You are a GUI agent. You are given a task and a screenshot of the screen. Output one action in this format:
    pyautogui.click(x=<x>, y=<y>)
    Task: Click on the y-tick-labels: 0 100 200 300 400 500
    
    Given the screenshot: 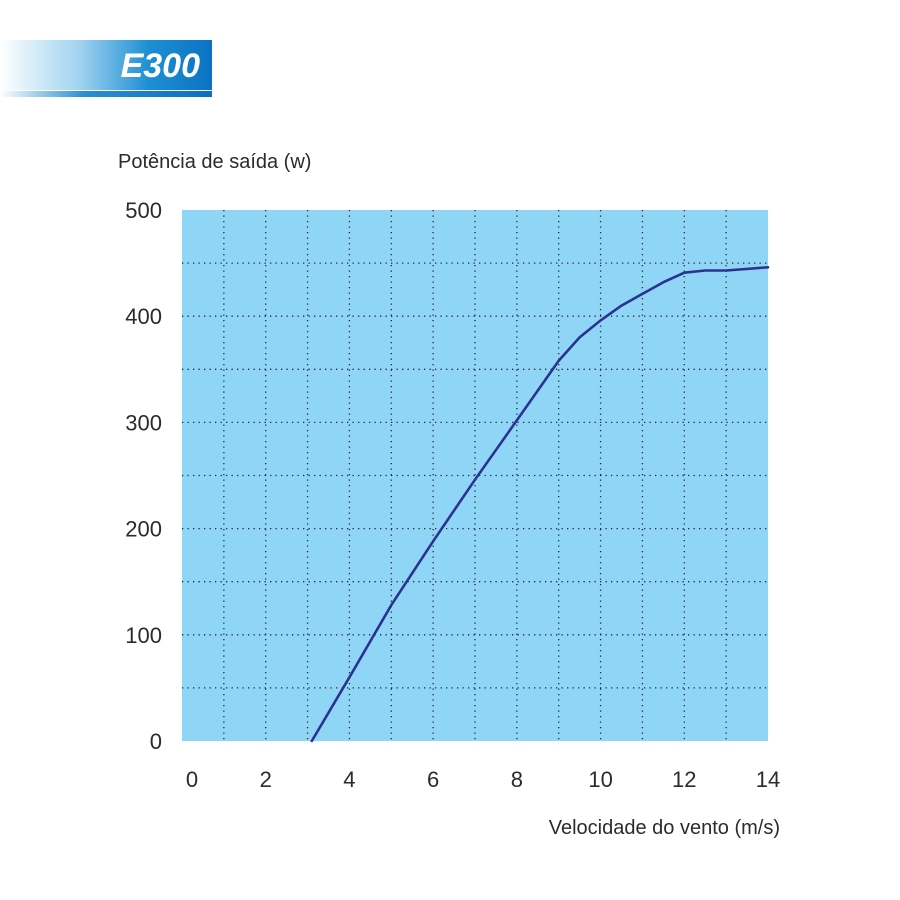 What is the action you would take?
    pyautogui.click(x=143, y=476)
    